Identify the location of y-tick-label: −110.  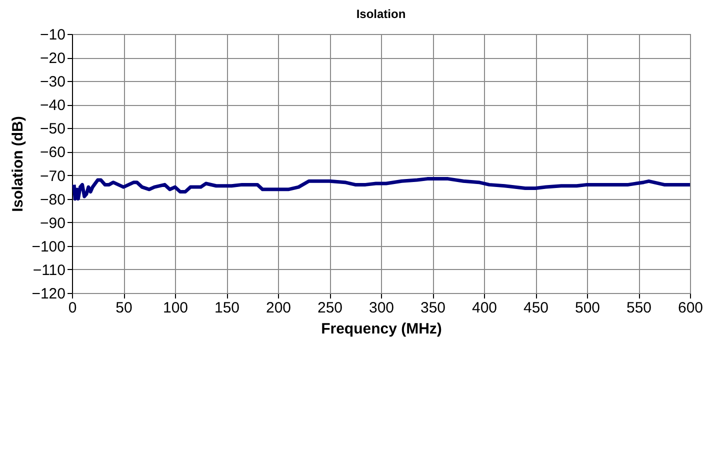
(49, 270).